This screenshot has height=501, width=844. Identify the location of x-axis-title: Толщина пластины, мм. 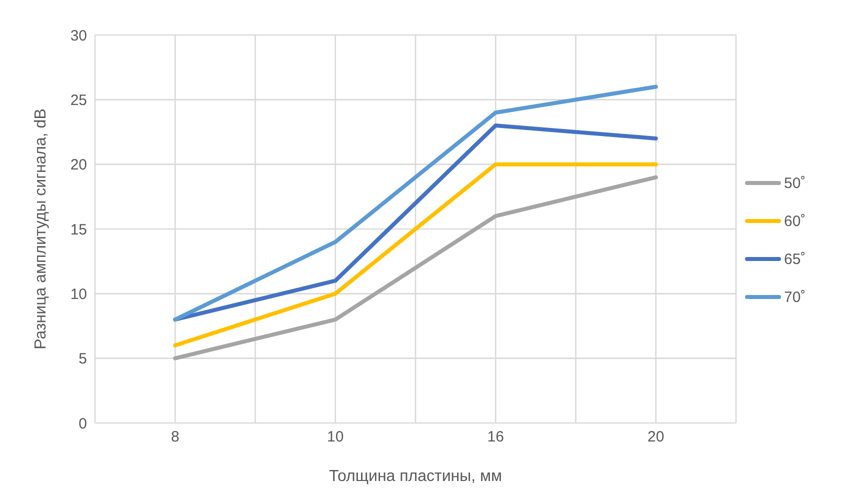
(415, 476).